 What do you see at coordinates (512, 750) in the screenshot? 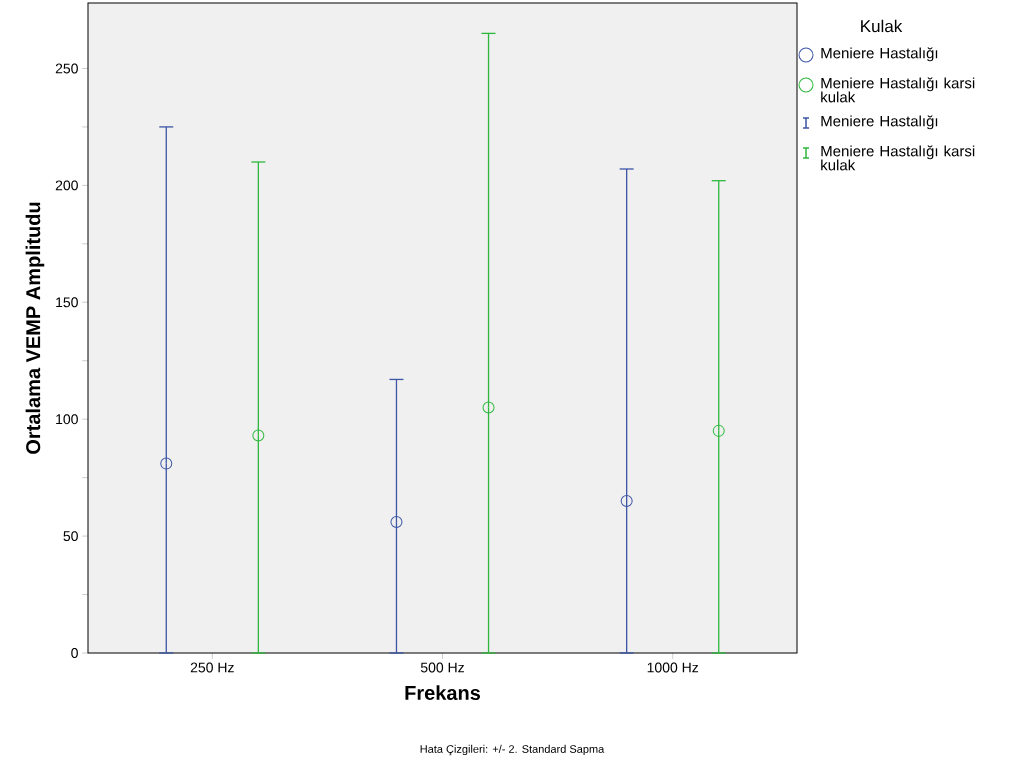
I see `text: Hata Çizgileri: +/- 2. Standard Sapma` at bounding box center [512, 750].